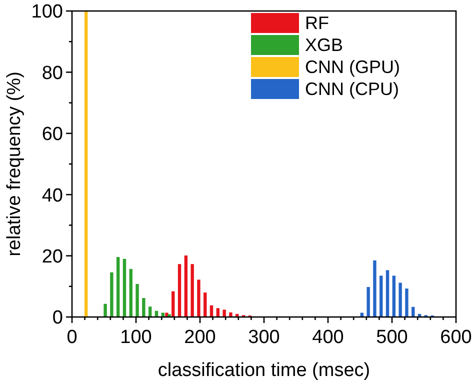  What do you see at coordinates (200, 337) in the screenshot?
I see `x-tick-label: 200` at bounding box center [200, 337].